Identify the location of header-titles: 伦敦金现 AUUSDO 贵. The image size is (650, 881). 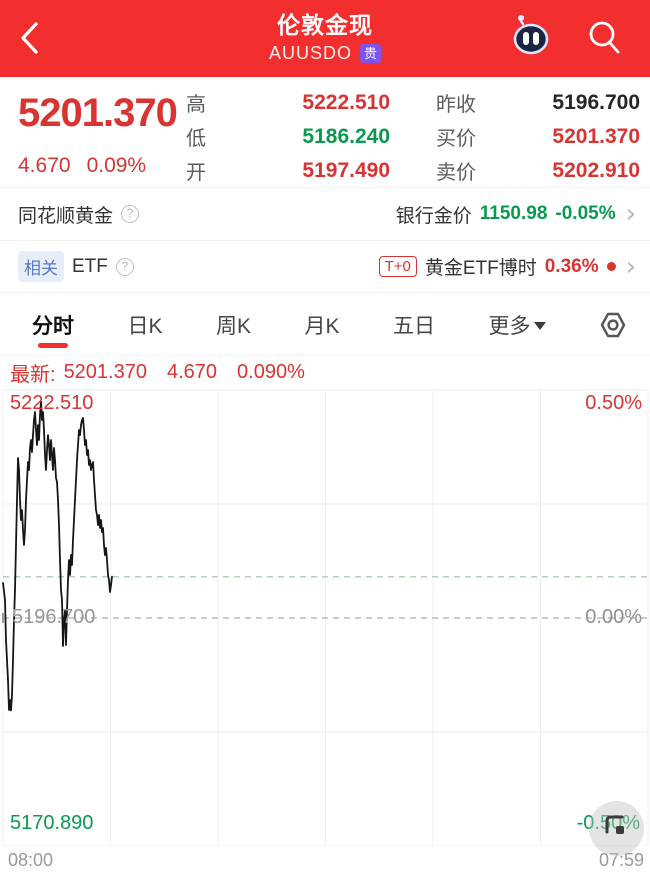
(325, 35).